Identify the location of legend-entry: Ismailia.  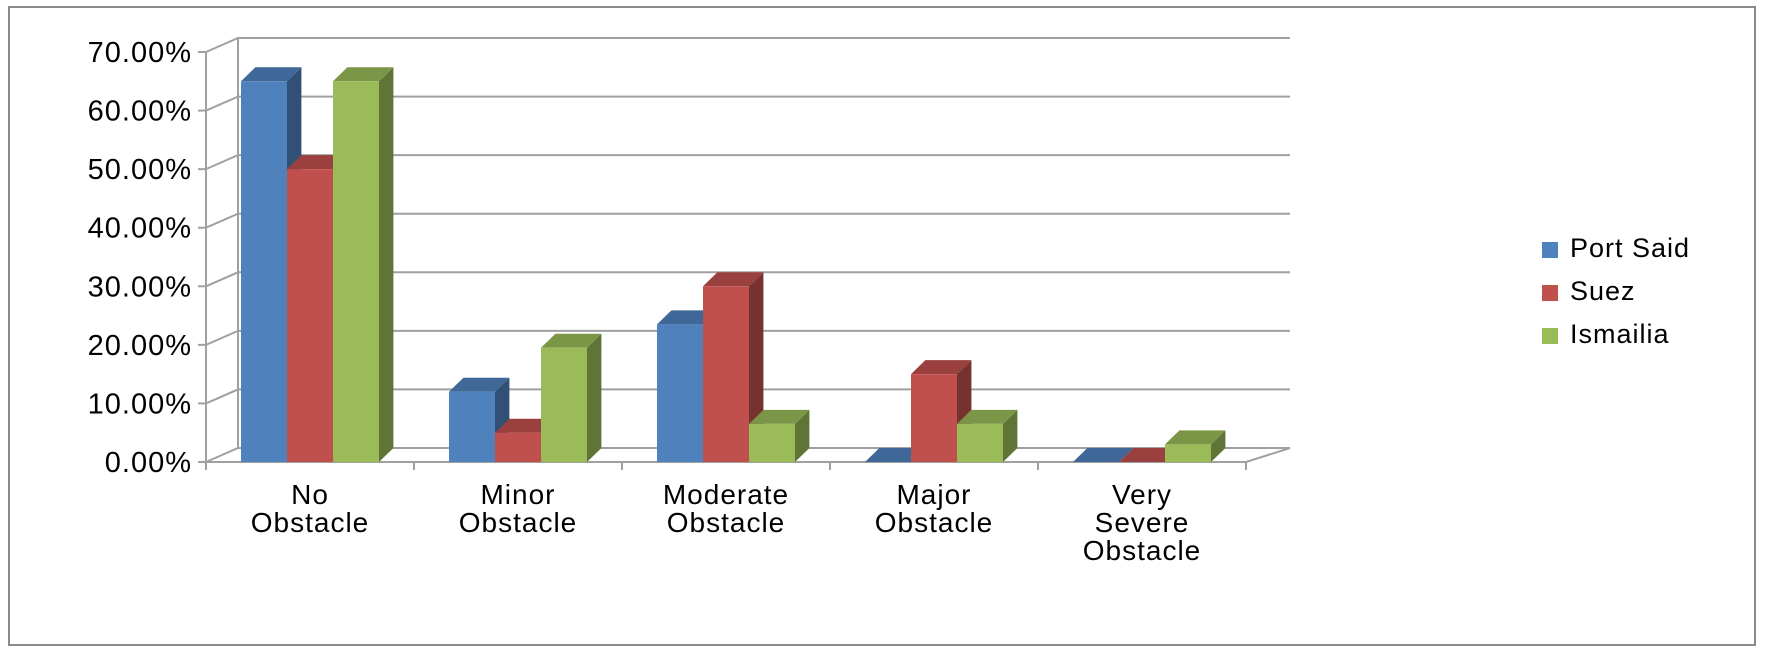
(1606, 334).